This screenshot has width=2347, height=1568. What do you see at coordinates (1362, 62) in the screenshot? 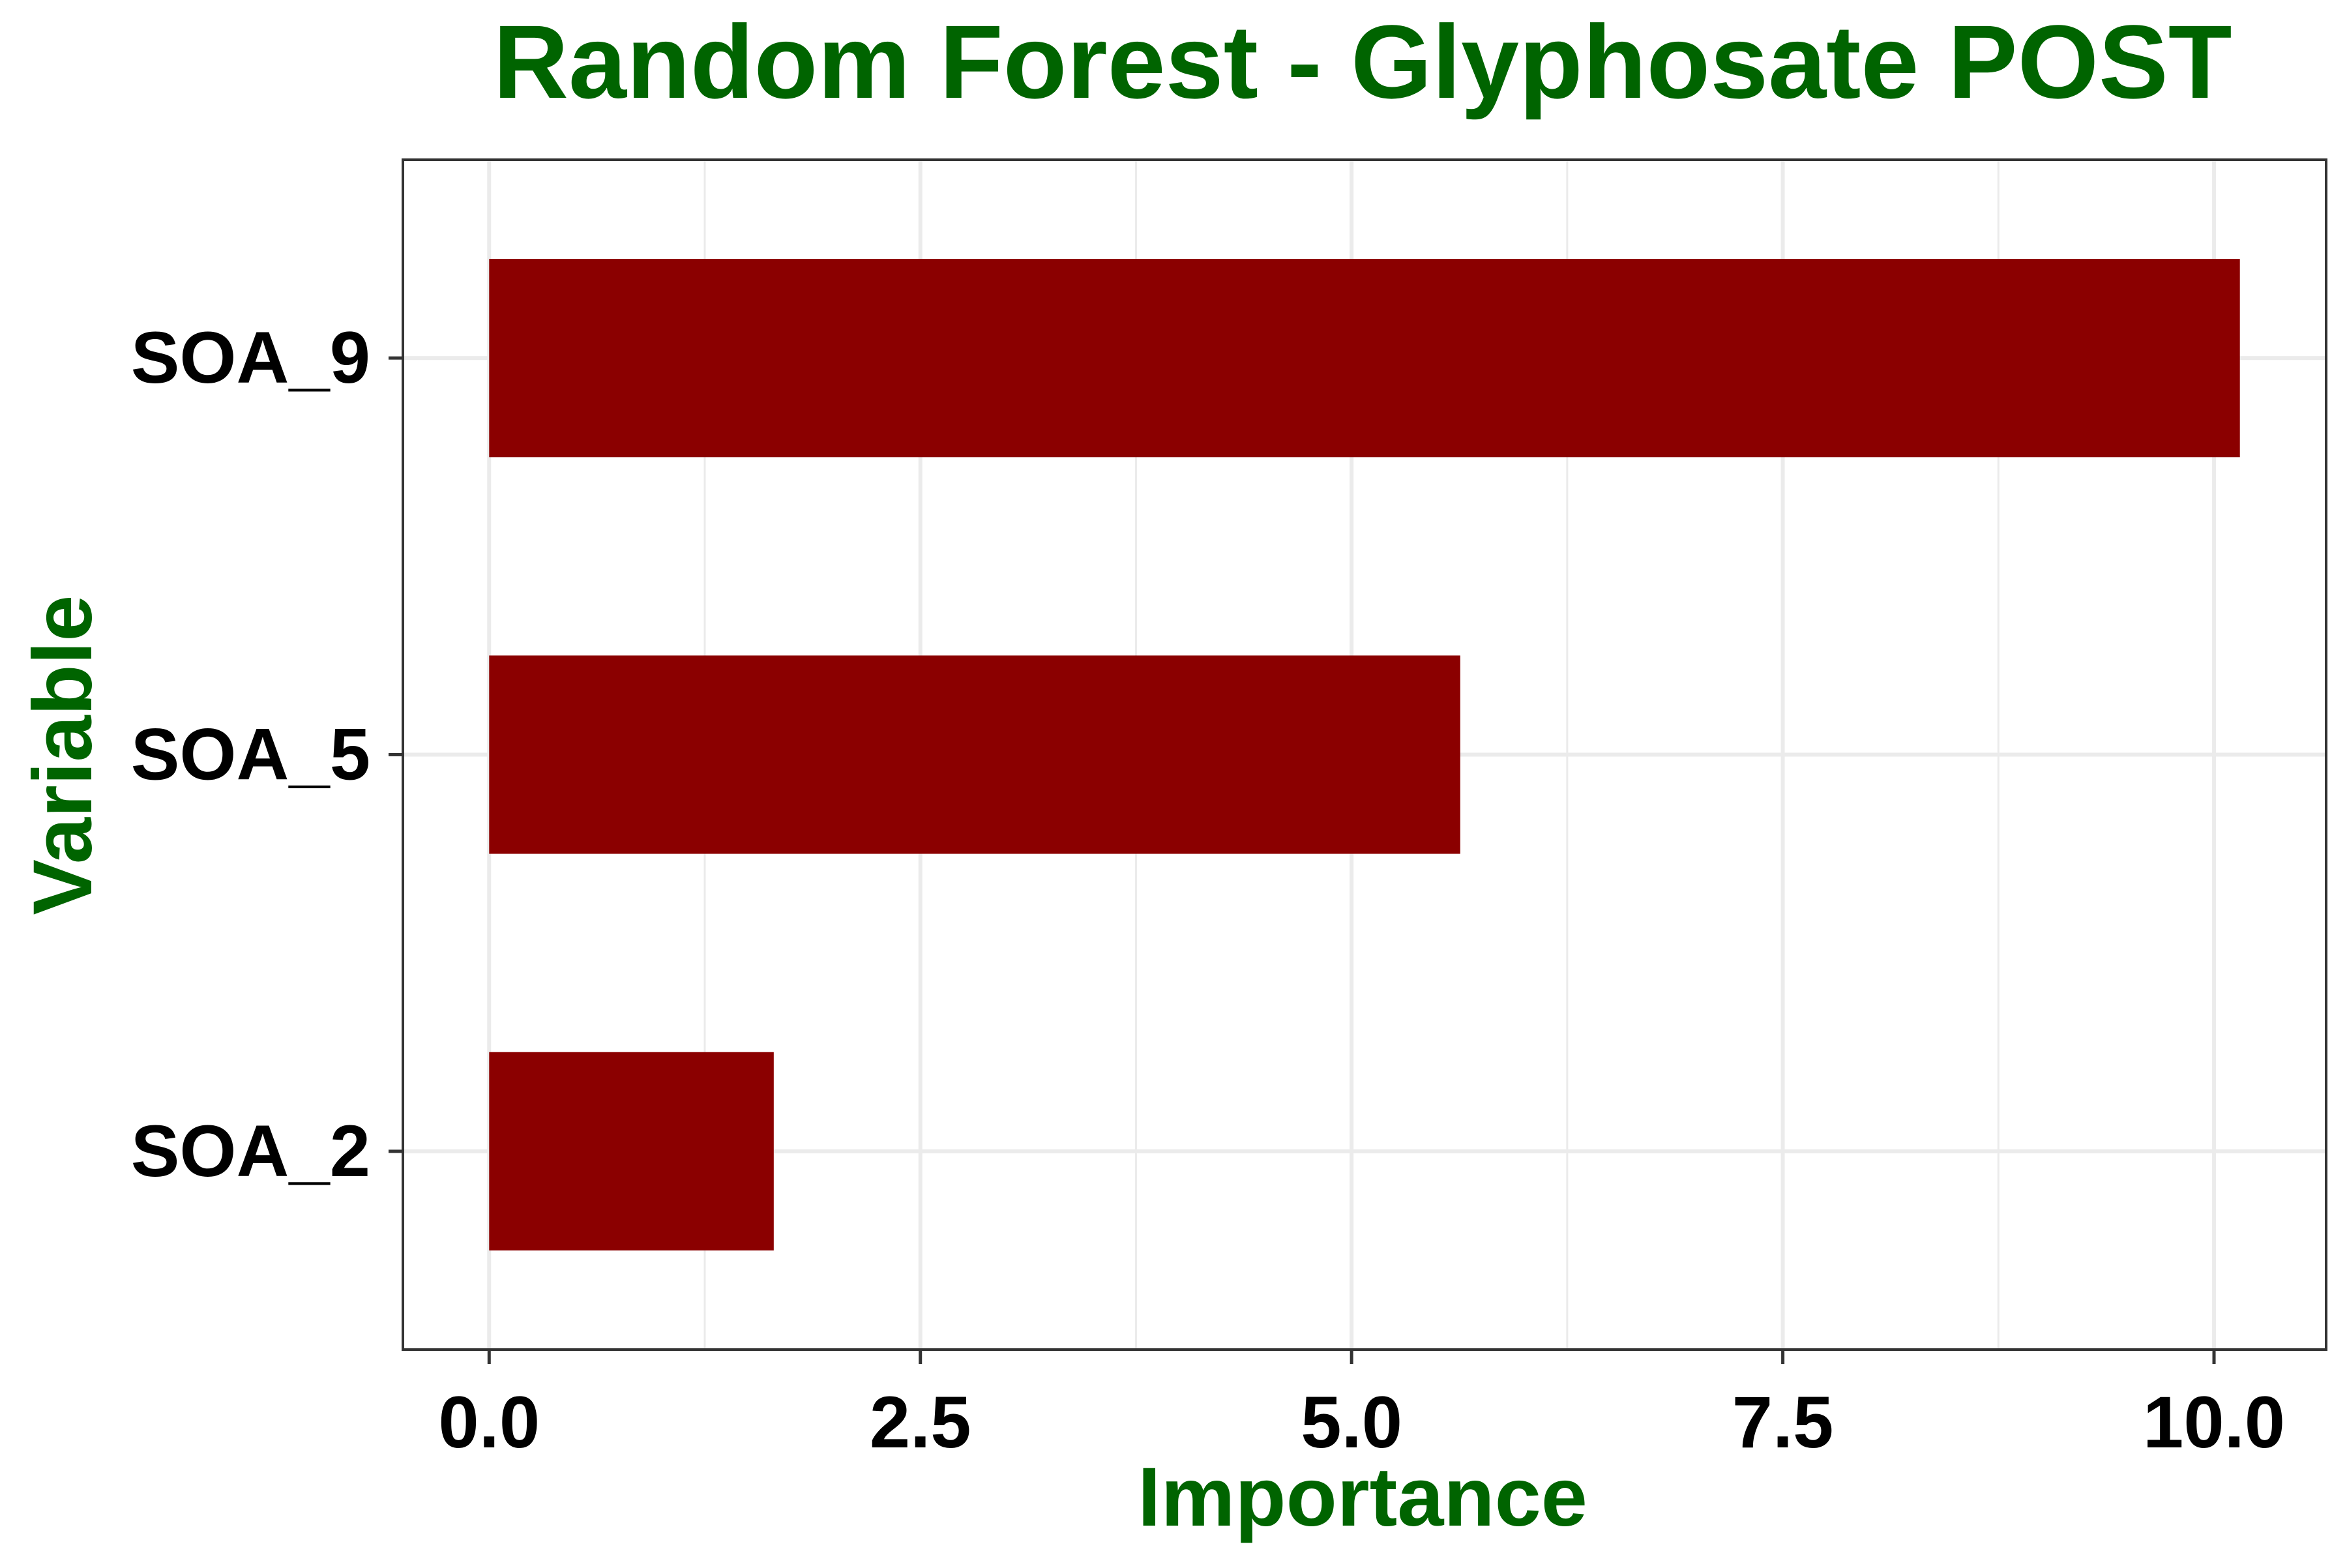
I see `chart-title: Random Forest - Glyphosate POST` at bounding box center [1362, 62].